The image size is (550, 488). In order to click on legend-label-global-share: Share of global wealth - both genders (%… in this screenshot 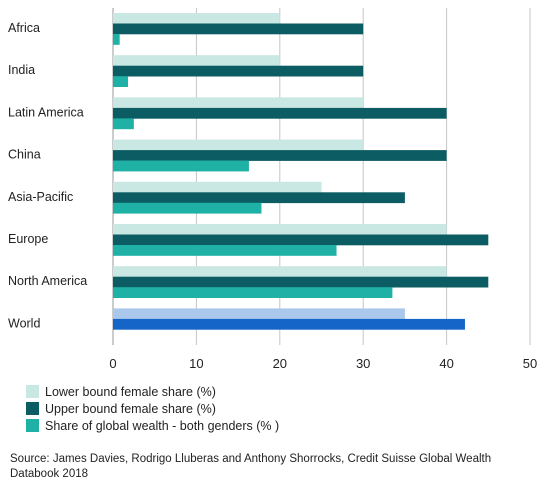, I will do `click(162, 425)`.